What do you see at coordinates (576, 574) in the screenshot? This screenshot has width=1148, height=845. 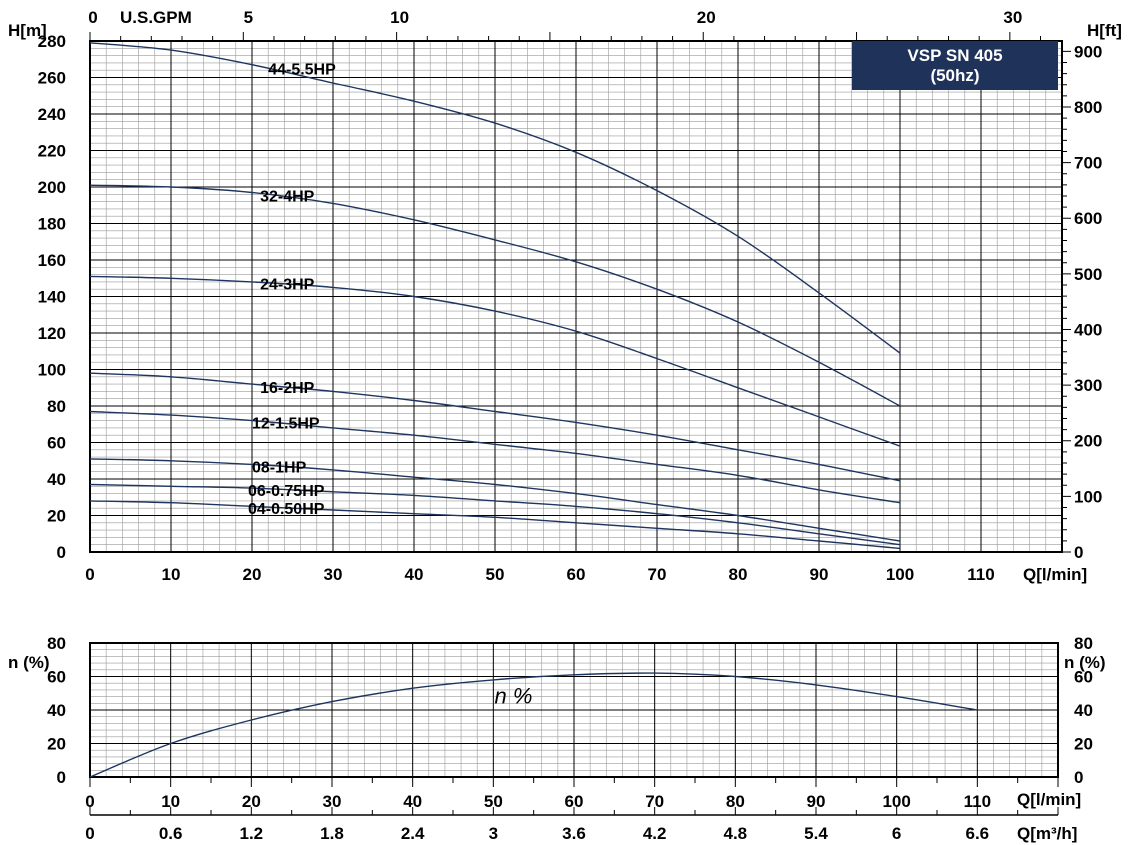 I see `x-tick-label: 60` at bounding box center [576, 574].